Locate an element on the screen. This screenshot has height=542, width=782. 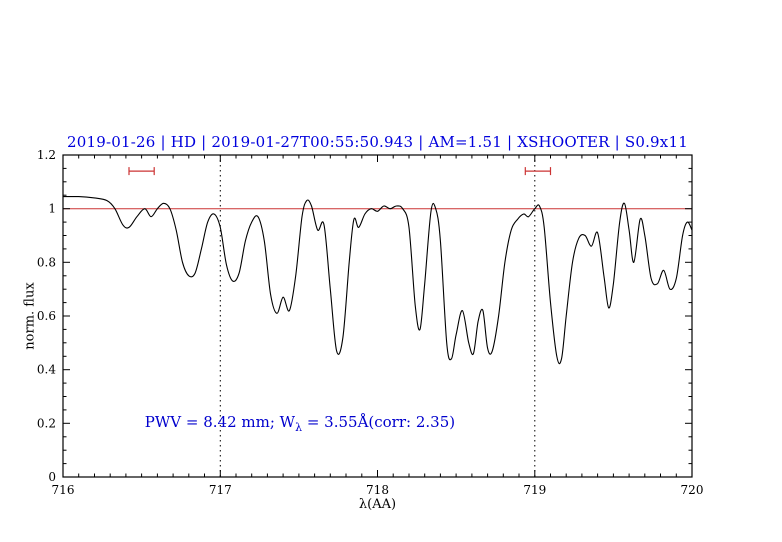
svg-text: 1 is located at coordinates (52, 209).